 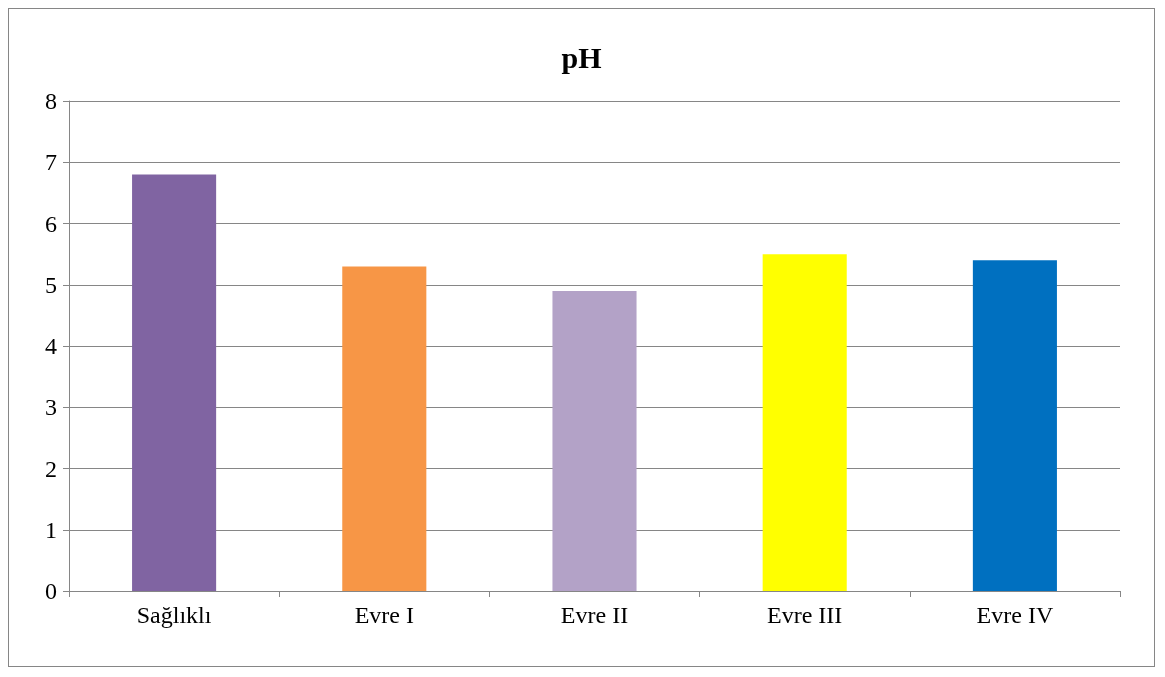 What do you see at coordinates (384, 615) in the screenshot?
I see `x-tick-label: Evre I` at bounding box center [384, 615].